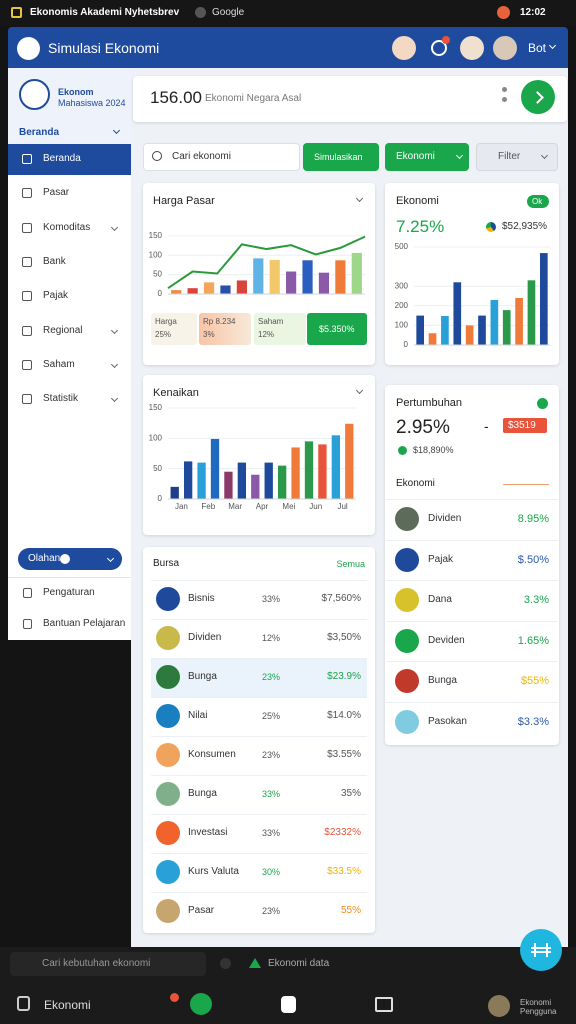 This screenshot has height=1024, width=576. Describe the element at coordinates (441, 559) in the screenshot. I see `list-name: Pajak` at that location.